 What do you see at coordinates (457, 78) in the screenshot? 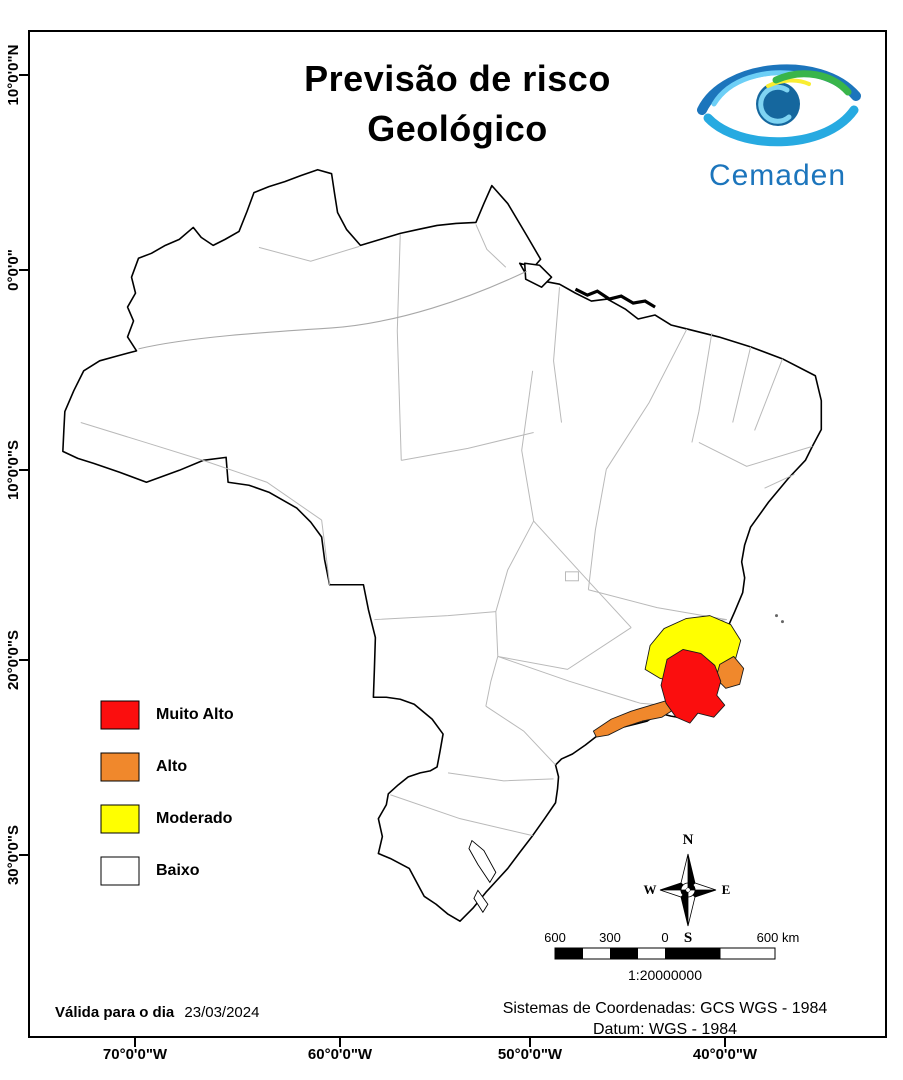
I see `title-line-1: Previsão de risco` at bounding box center [457, 78].